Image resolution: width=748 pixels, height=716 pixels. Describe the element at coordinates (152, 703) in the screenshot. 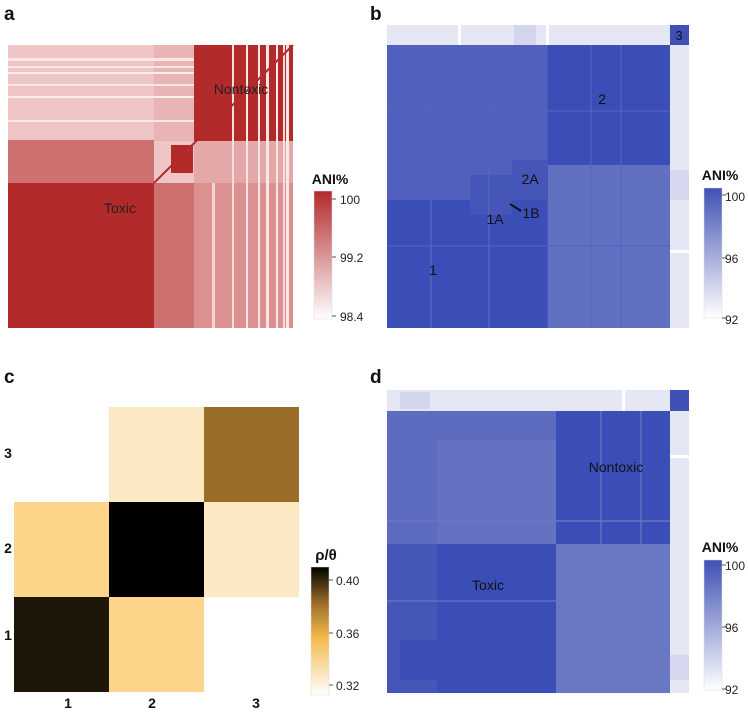

I see `x-tick-2: 2` at that location.